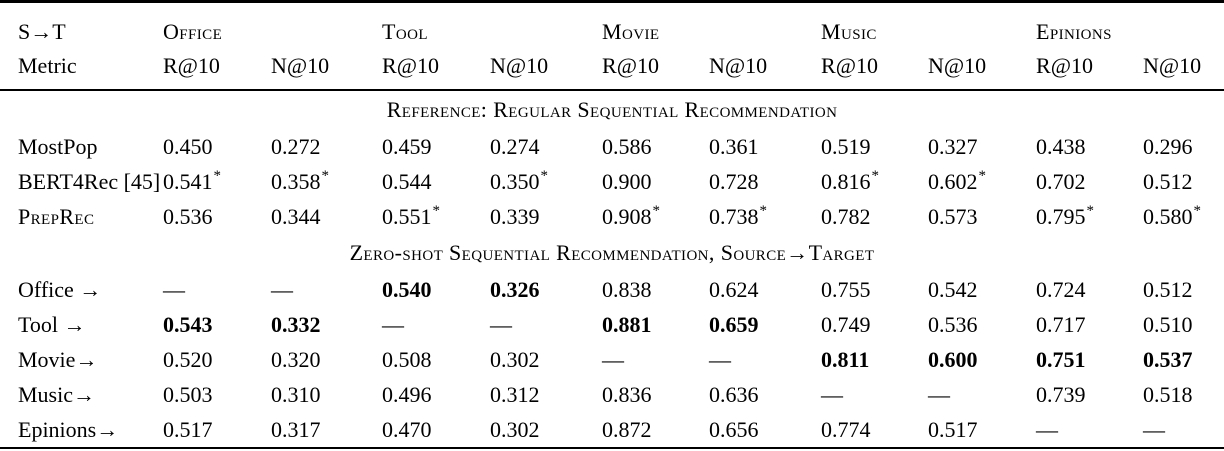 The image size is (1224, 451). Describe the element at coordinates (734, 429) in the screenshot. I see `value-cell: 0.656` at that location.